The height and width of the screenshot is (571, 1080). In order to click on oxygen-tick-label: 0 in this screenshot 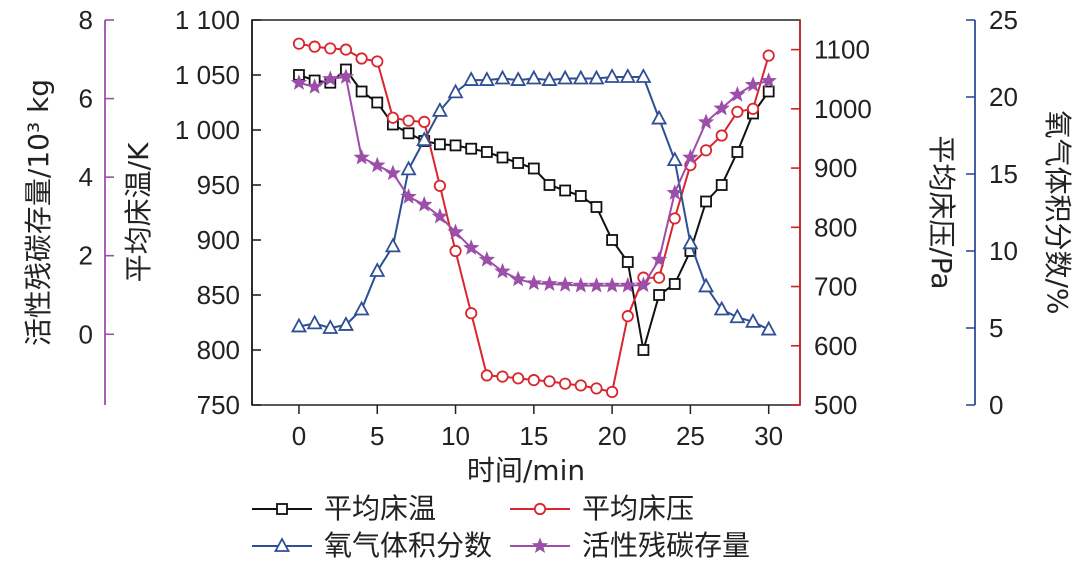, I will do `click(996, 405)`.